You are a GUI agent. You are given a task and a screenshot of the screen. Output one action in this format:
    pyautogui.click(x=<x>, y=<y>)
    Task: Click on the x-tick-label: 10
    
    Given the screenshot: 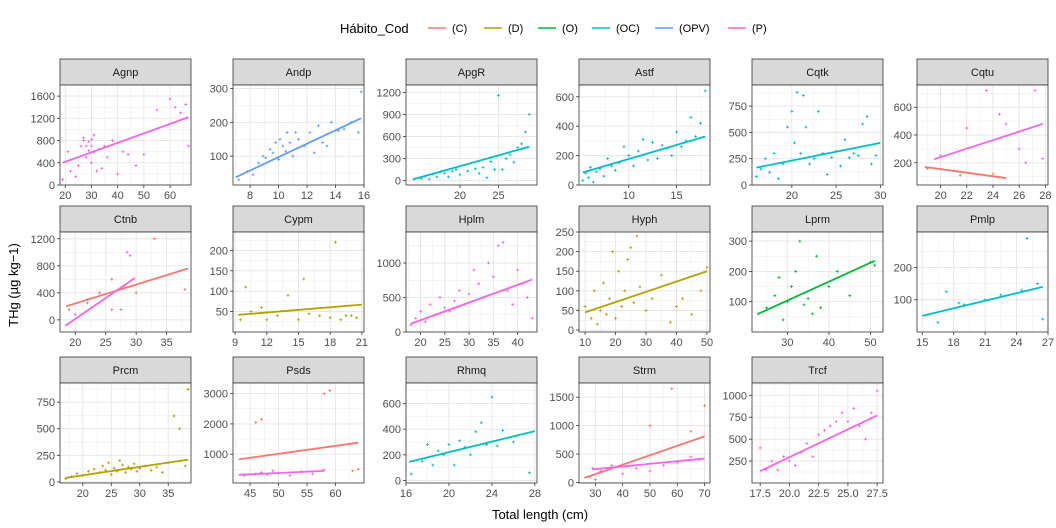 What is the action you would take?
    pyautogui.click(x=629, y=196)
    